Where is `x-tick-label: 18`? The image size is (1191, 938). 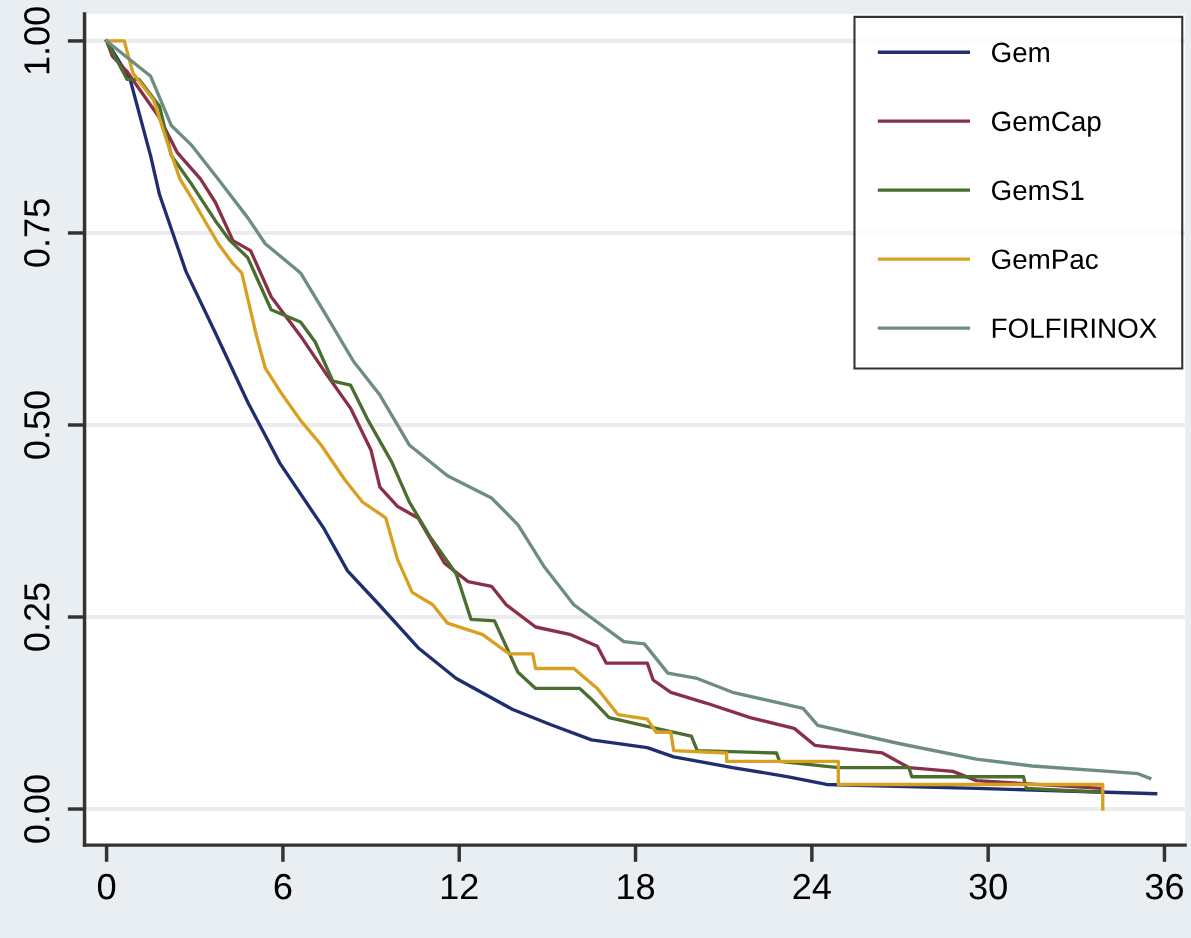
x-tick-label: 18 is located at coordinates (636, 886).